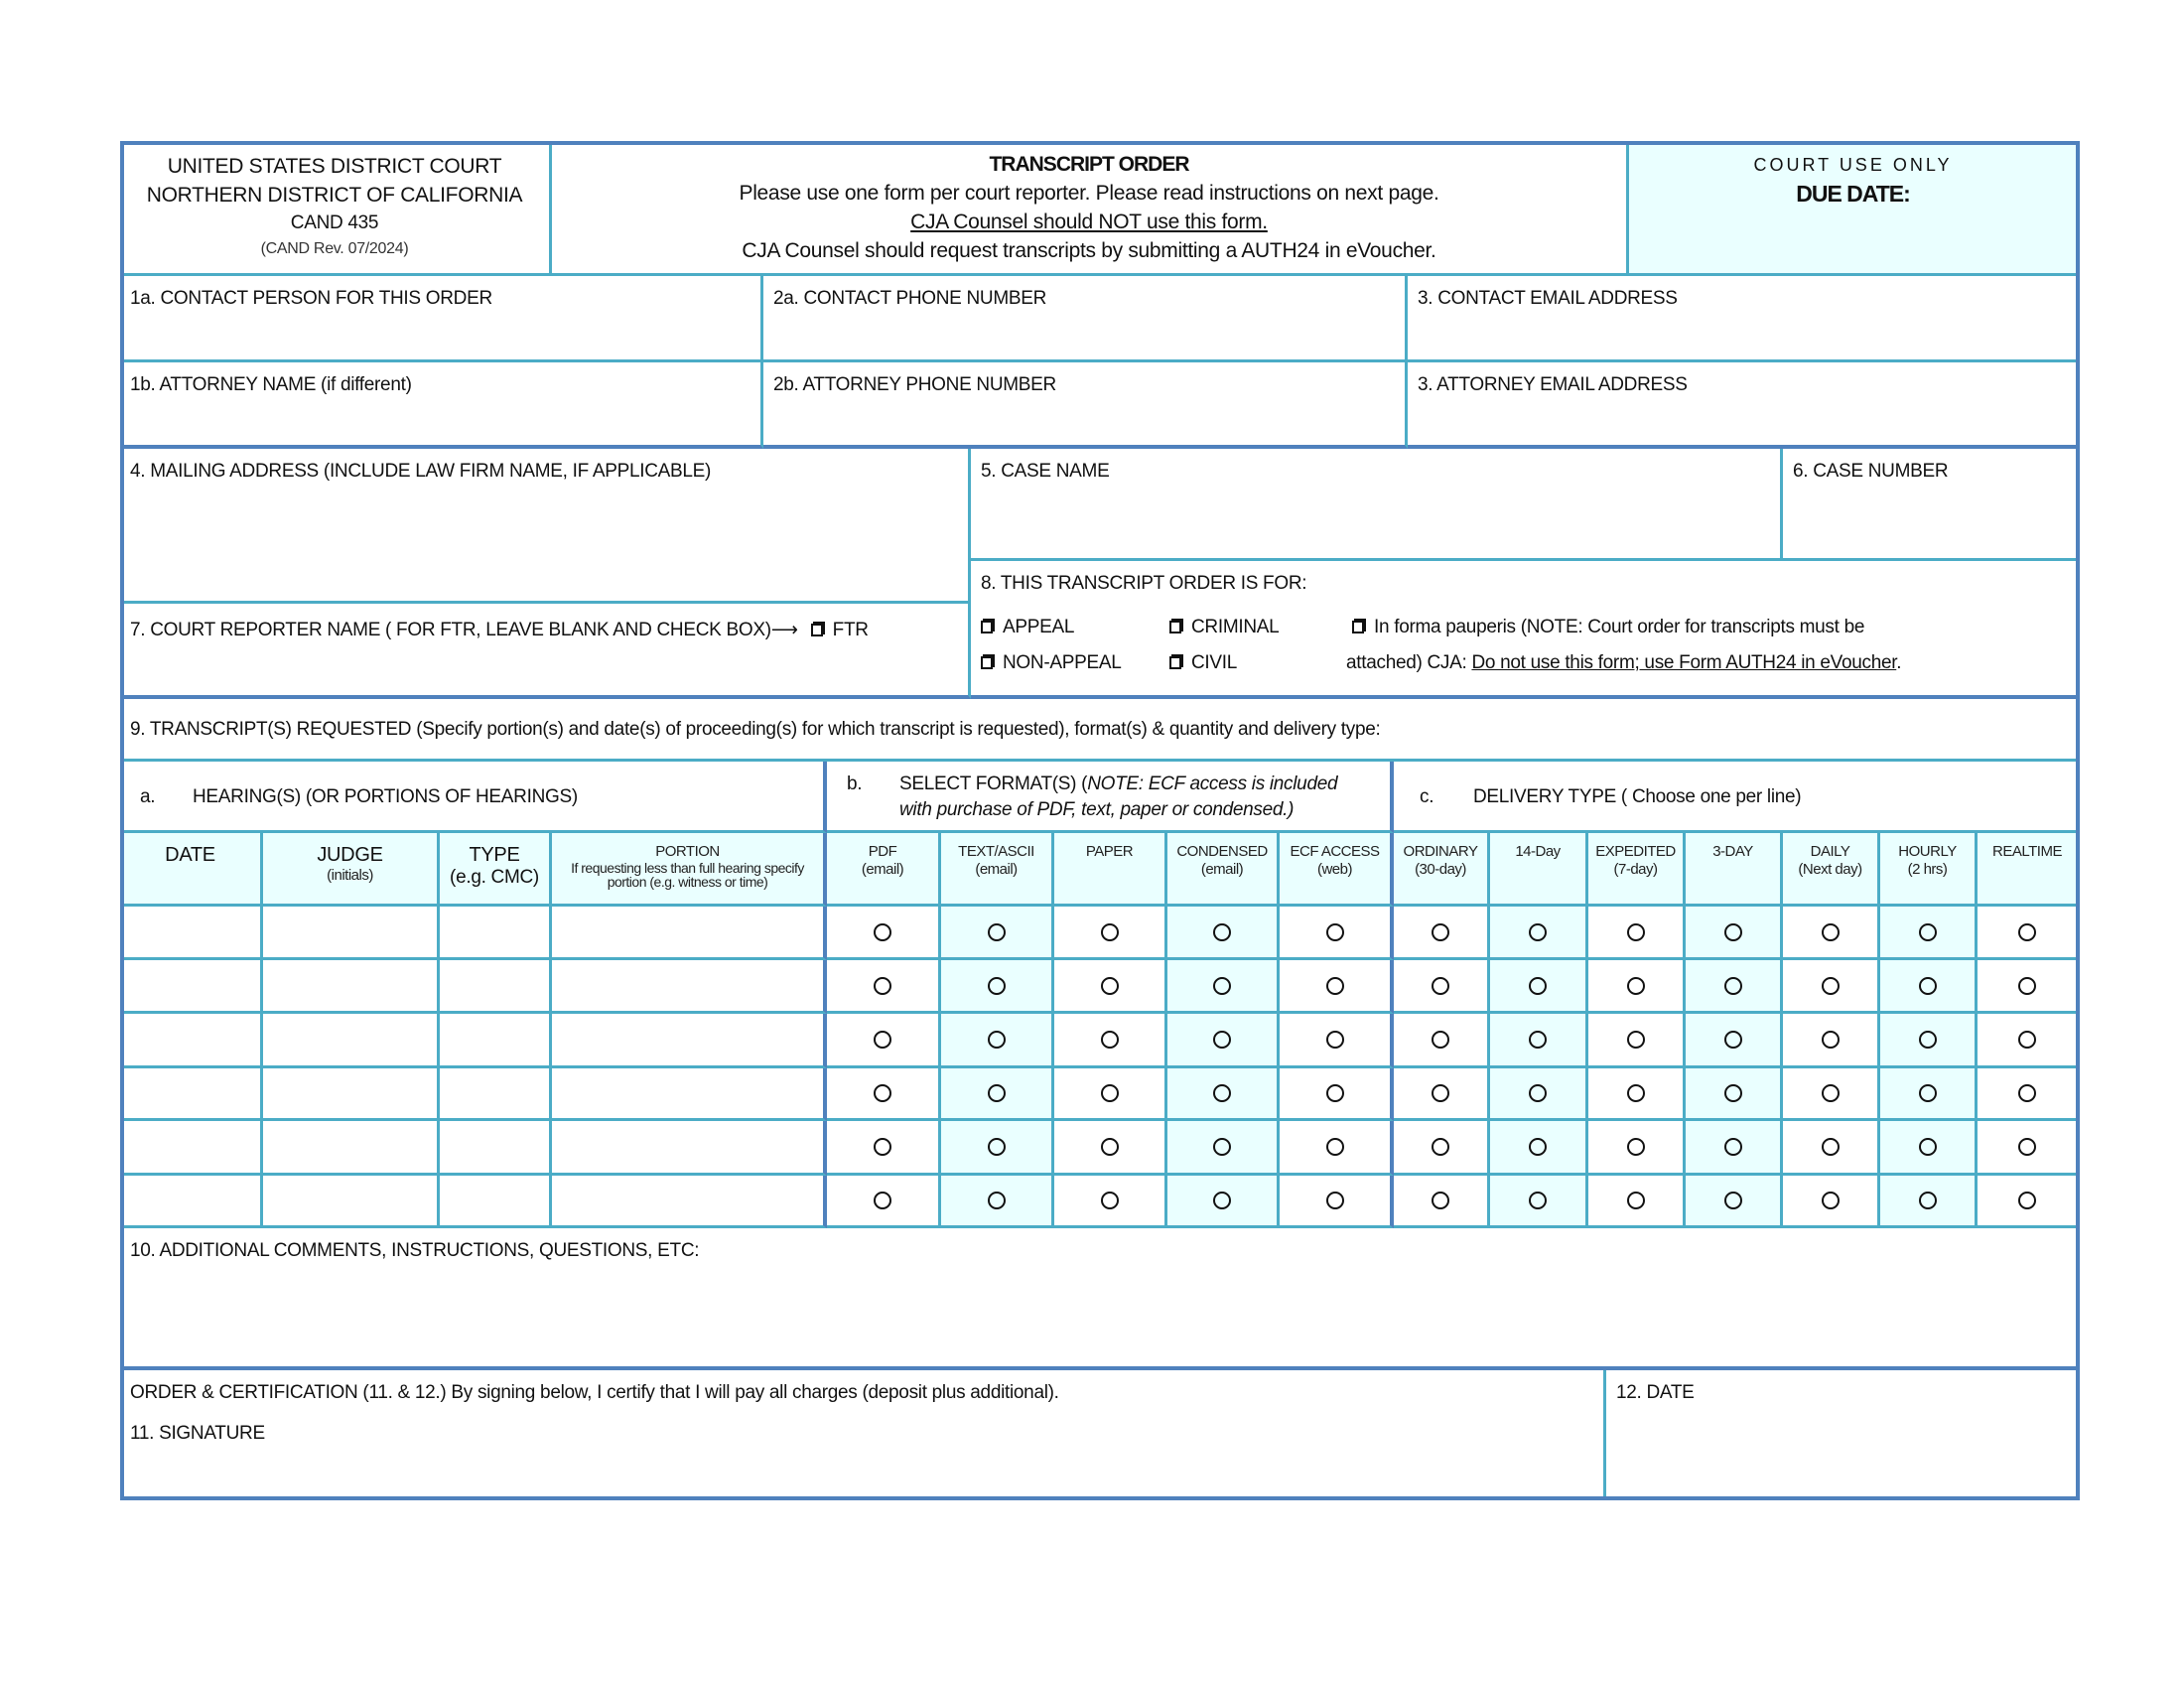 This screenshot has width=2184, height=1688. Describe the element at coordinates (496, 1148) in the screenshot. I see `row-5-type-input` at that location.